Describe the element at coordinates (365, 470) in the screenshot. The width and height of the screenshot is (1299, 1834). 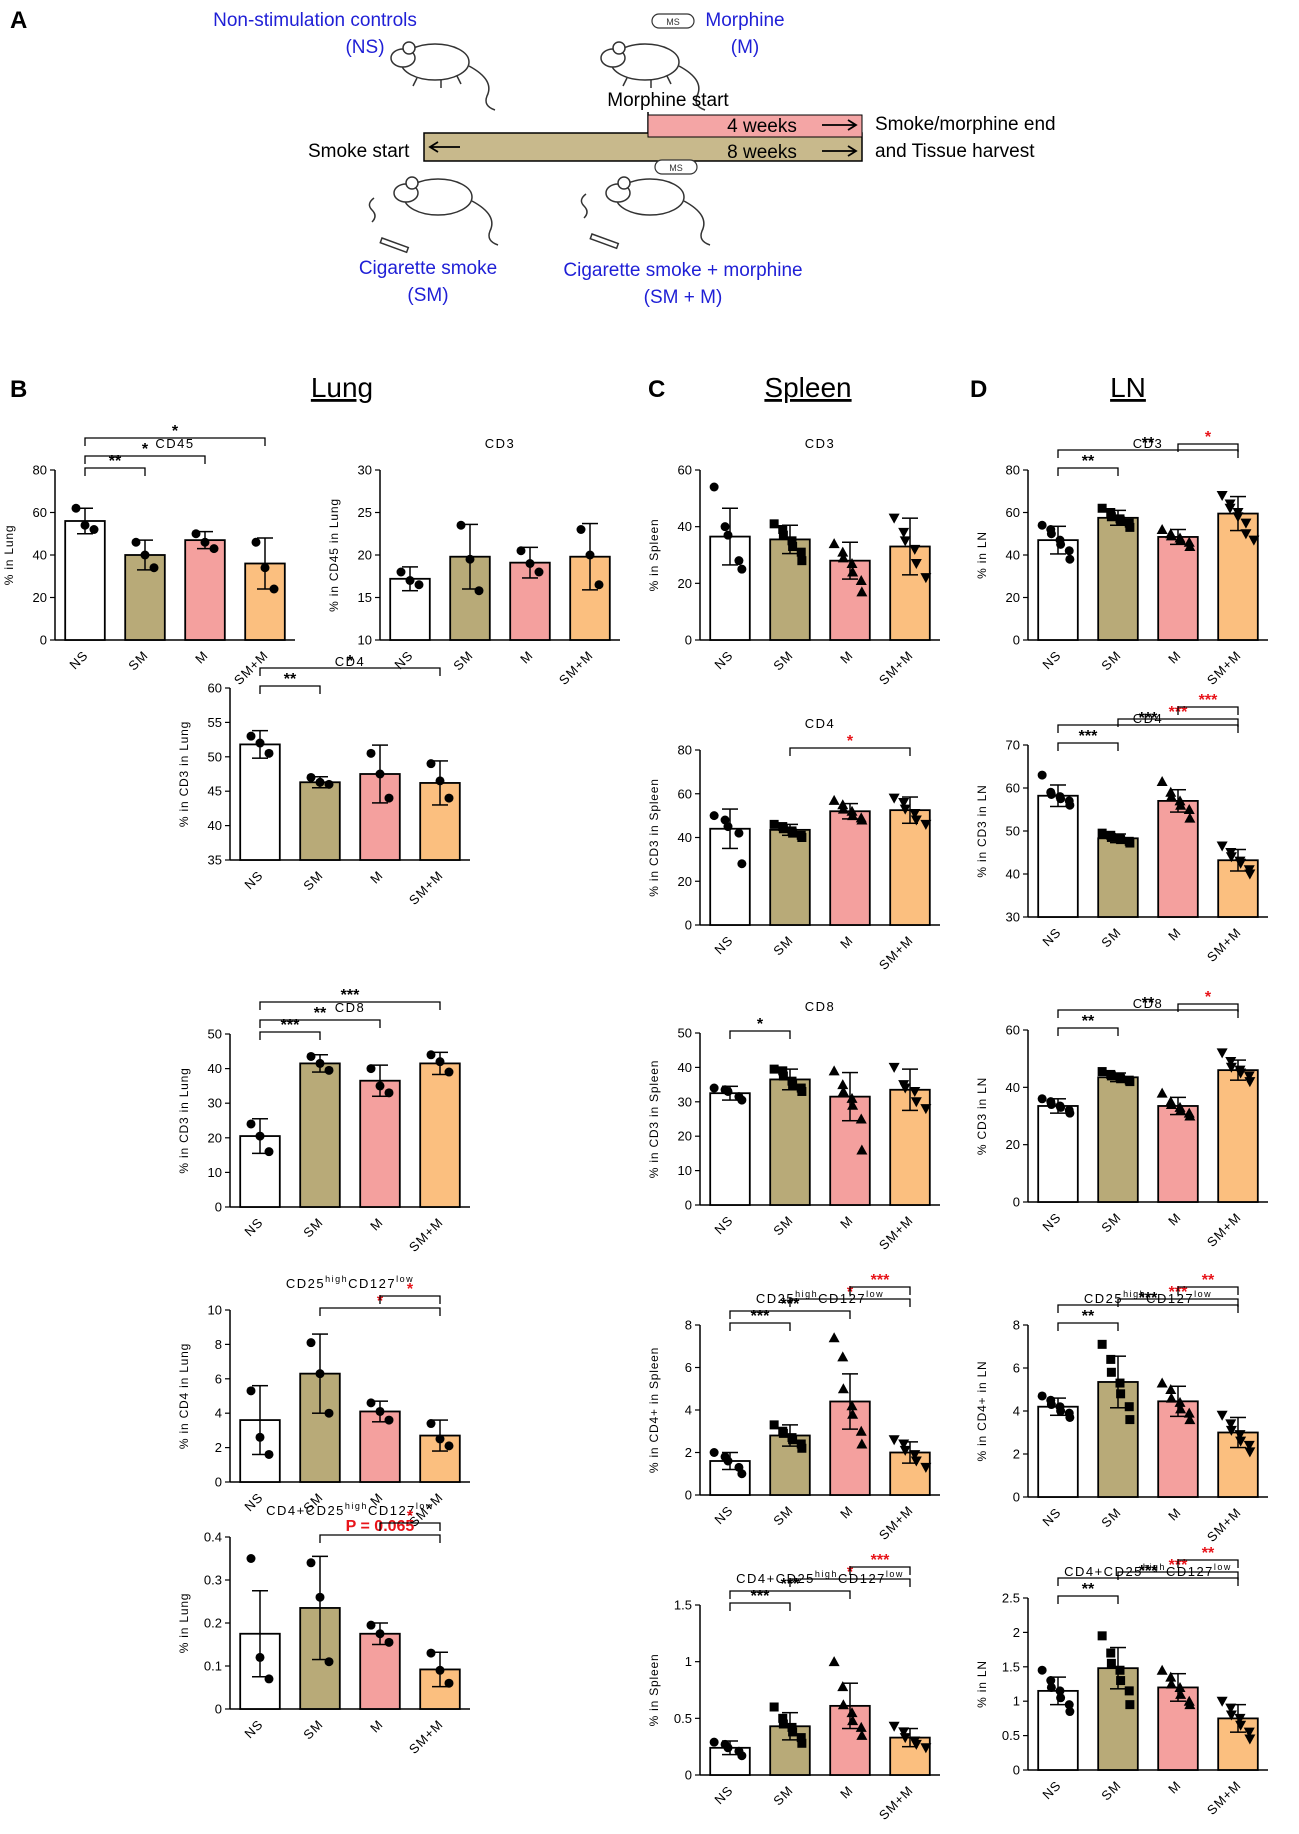
I see `y-tick-label: 30` at that location.